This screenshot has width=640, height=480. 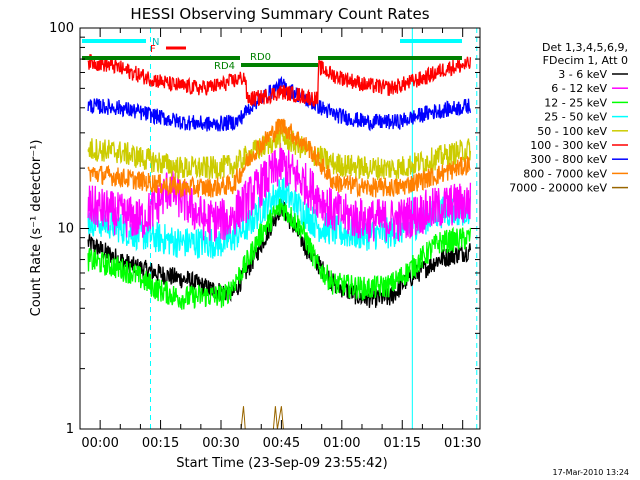 I want to click on chart-title: HESSI Observing Summary Count Rates, so click(x=279, y=14).